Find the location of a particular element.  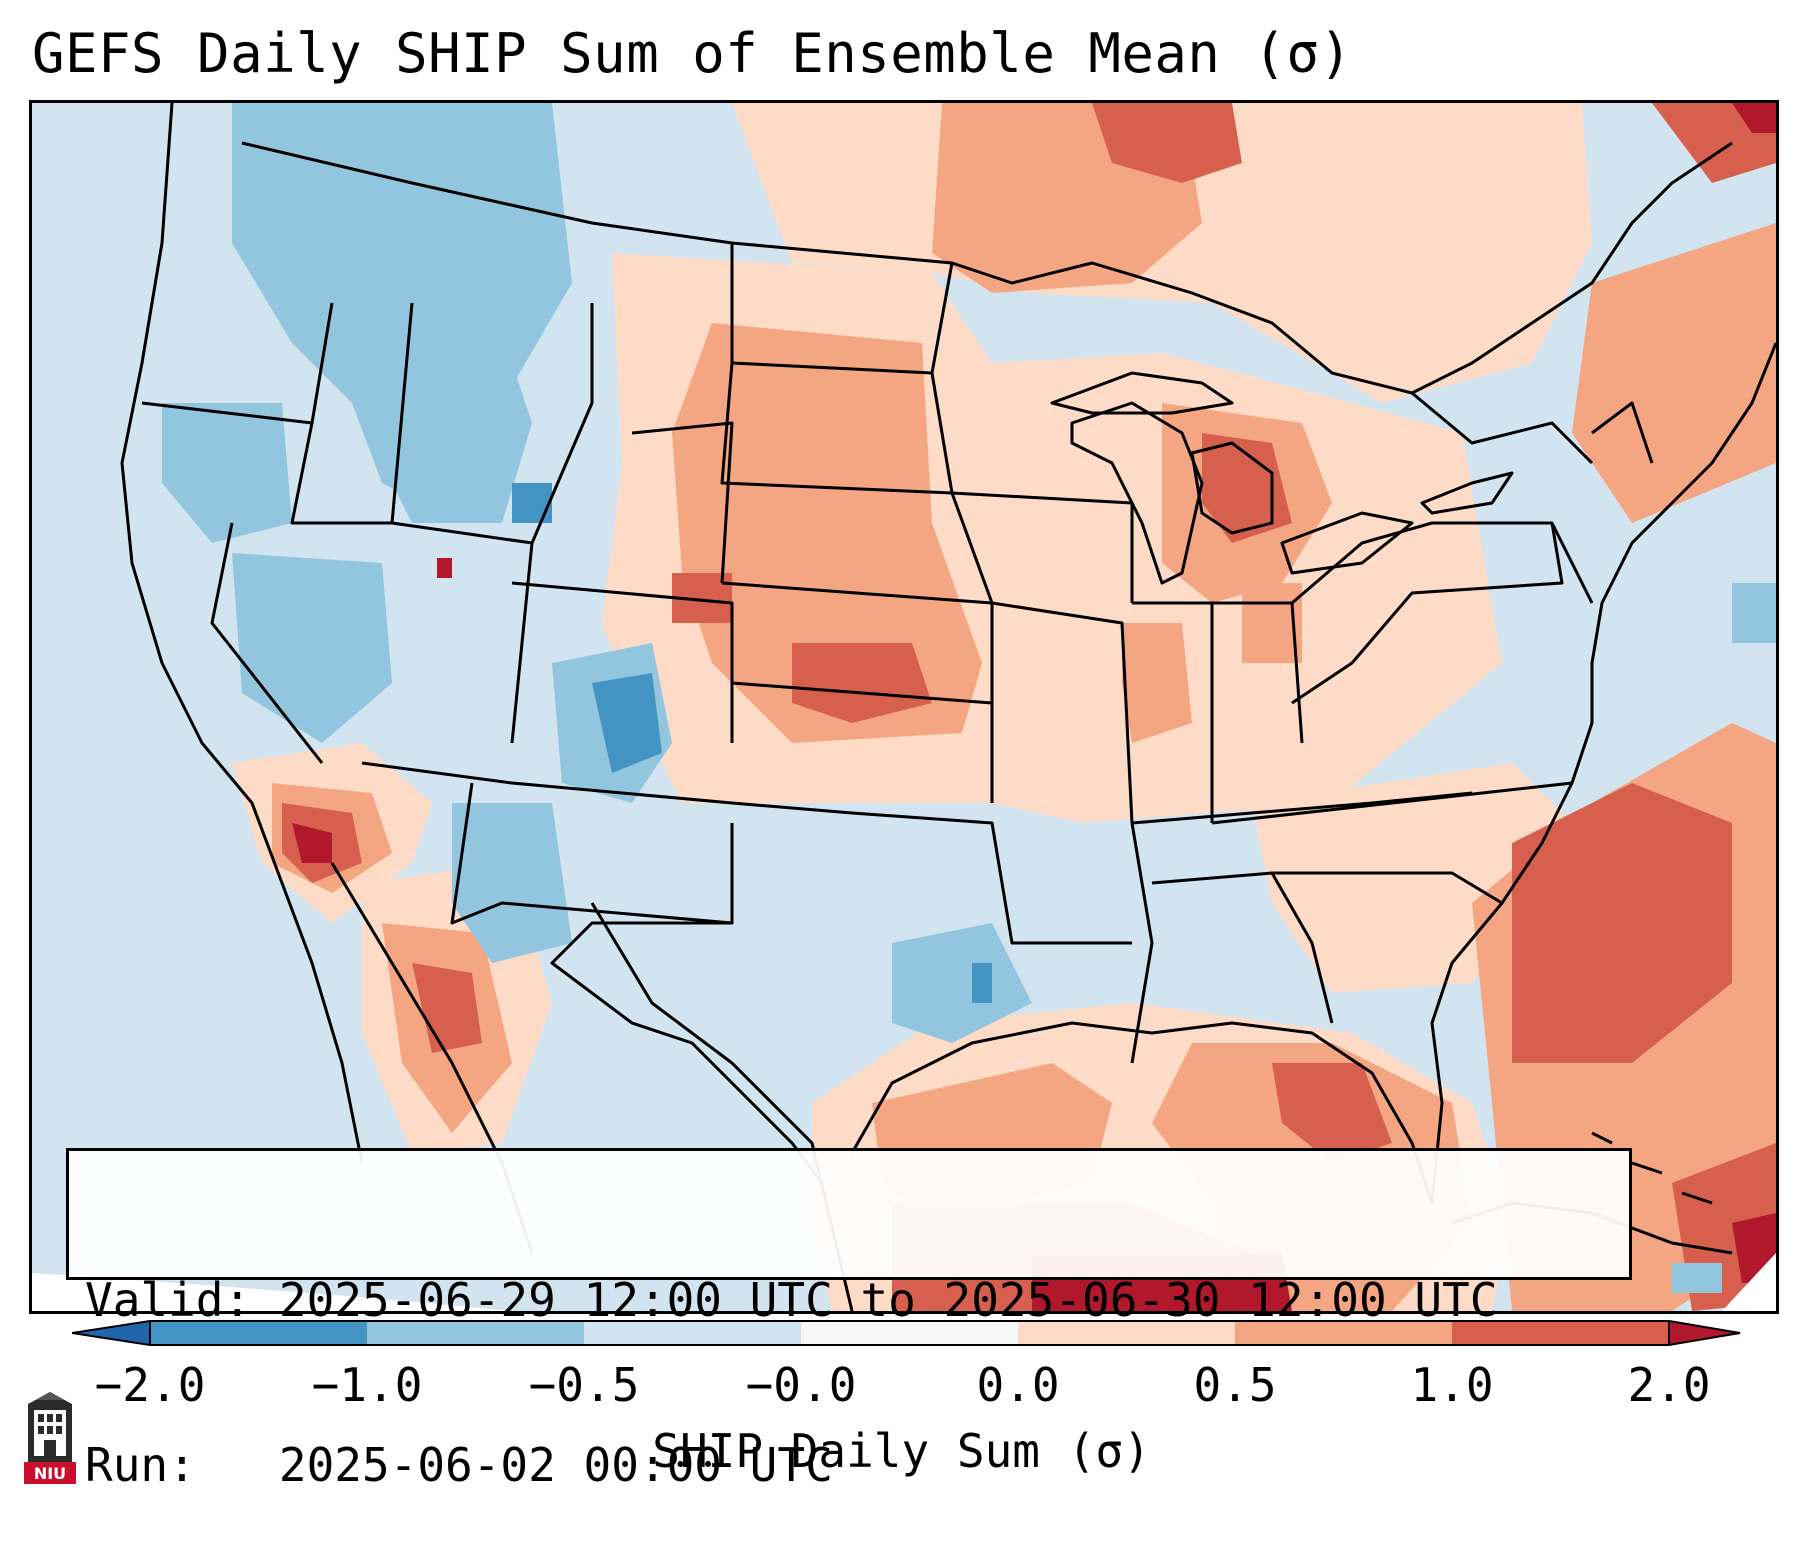

colorbar-tick-label: −1.0 is located at coordinates (367, 1385).